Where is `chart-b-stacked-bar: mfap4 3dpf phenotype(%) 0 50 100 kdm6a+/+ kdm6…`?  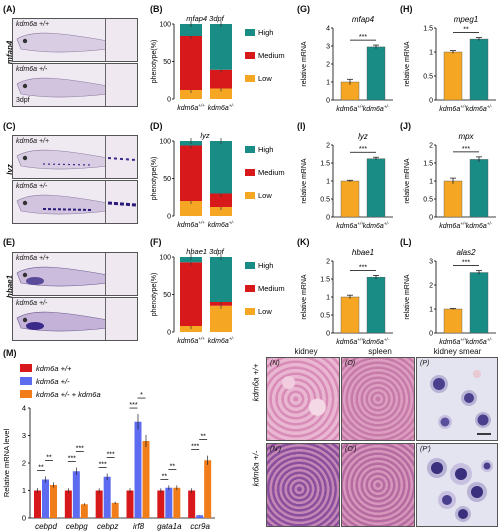
chart-b-stacked-bar: mfap4 3dpf phenotype(%) 0 50 100 kdm6a+/+ kdm6… is located at coordinates (218, 63).